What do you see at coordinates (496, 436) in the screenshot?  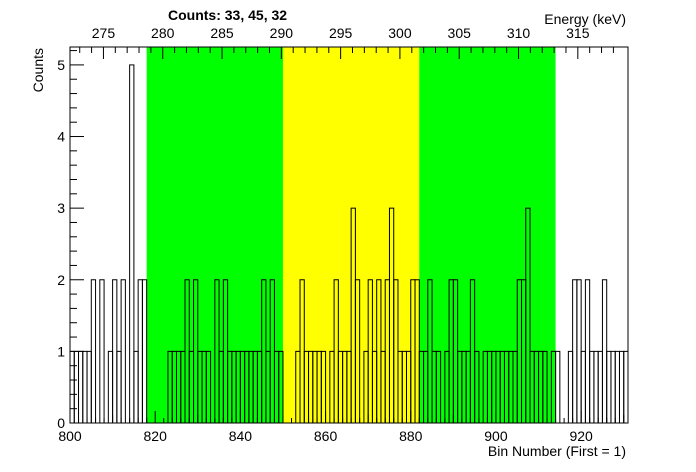 I see `x-tick-label: 900` at bounding box center [496, 436].